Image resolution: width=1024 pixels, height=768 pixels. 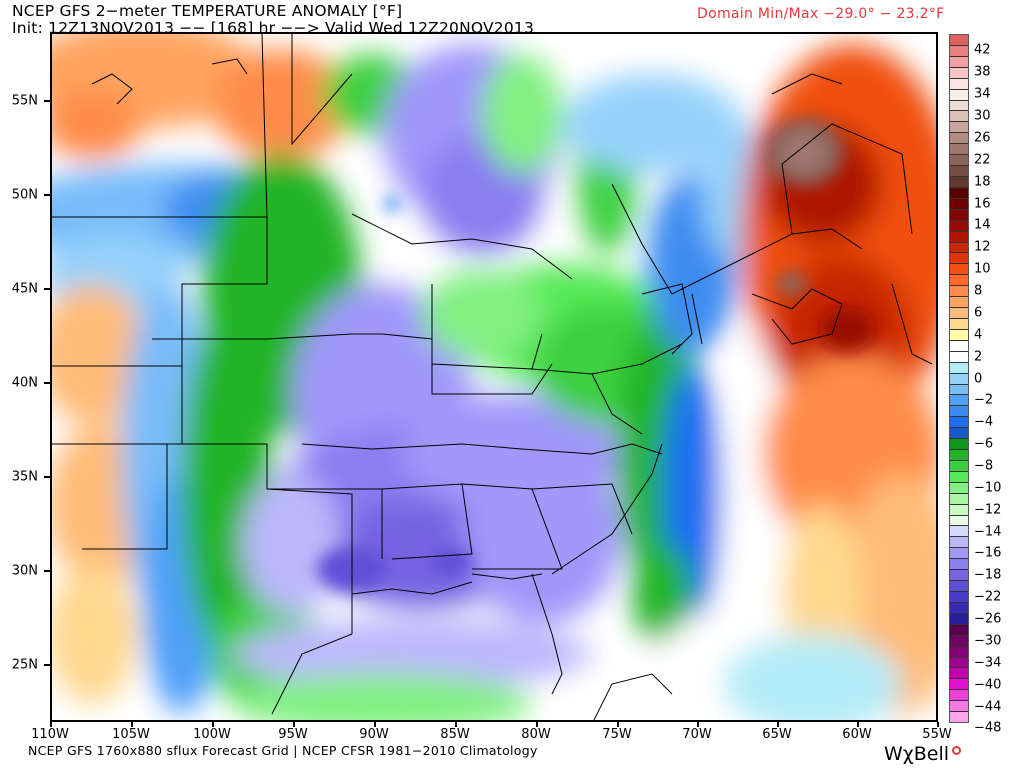 I want to click on brand-text: WχBell, so click(x=917, y=754).